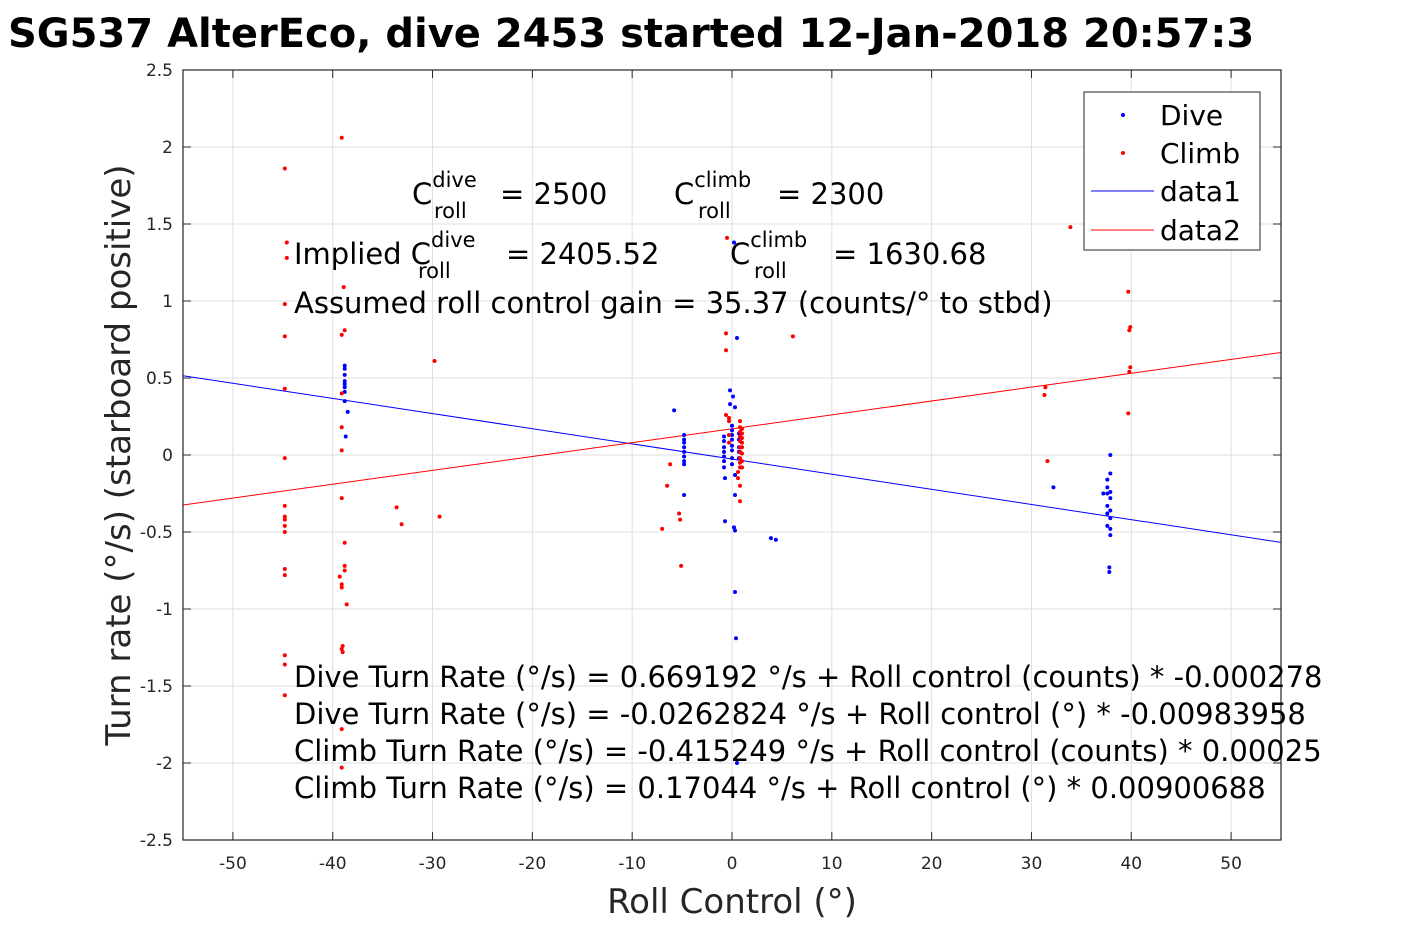 This screenshot has height=945, width=1417. Describe the element at coordinates (433, 864) in the screenshot. I see `x-tick-label: -30` at that location.